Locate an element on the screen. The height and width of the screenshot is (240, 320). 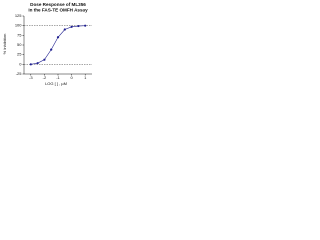
x-tick-label: 0 is located at coordinates (71, 77).